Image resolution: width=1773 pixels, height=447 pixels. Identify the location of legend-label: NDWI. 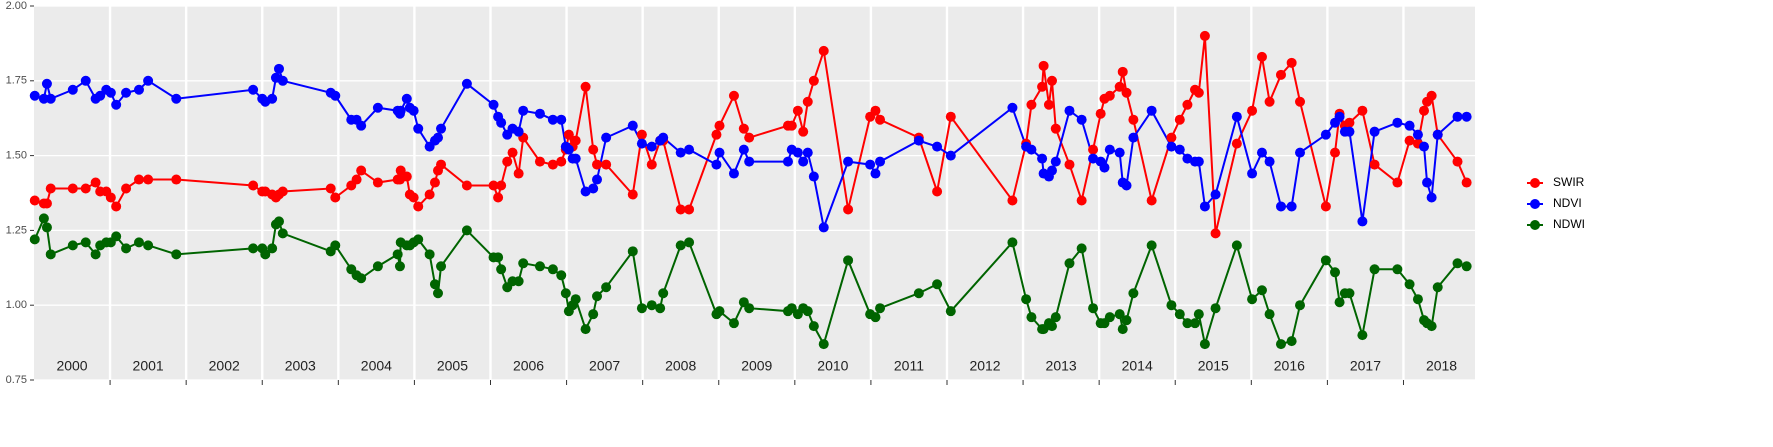
(1569, 224).